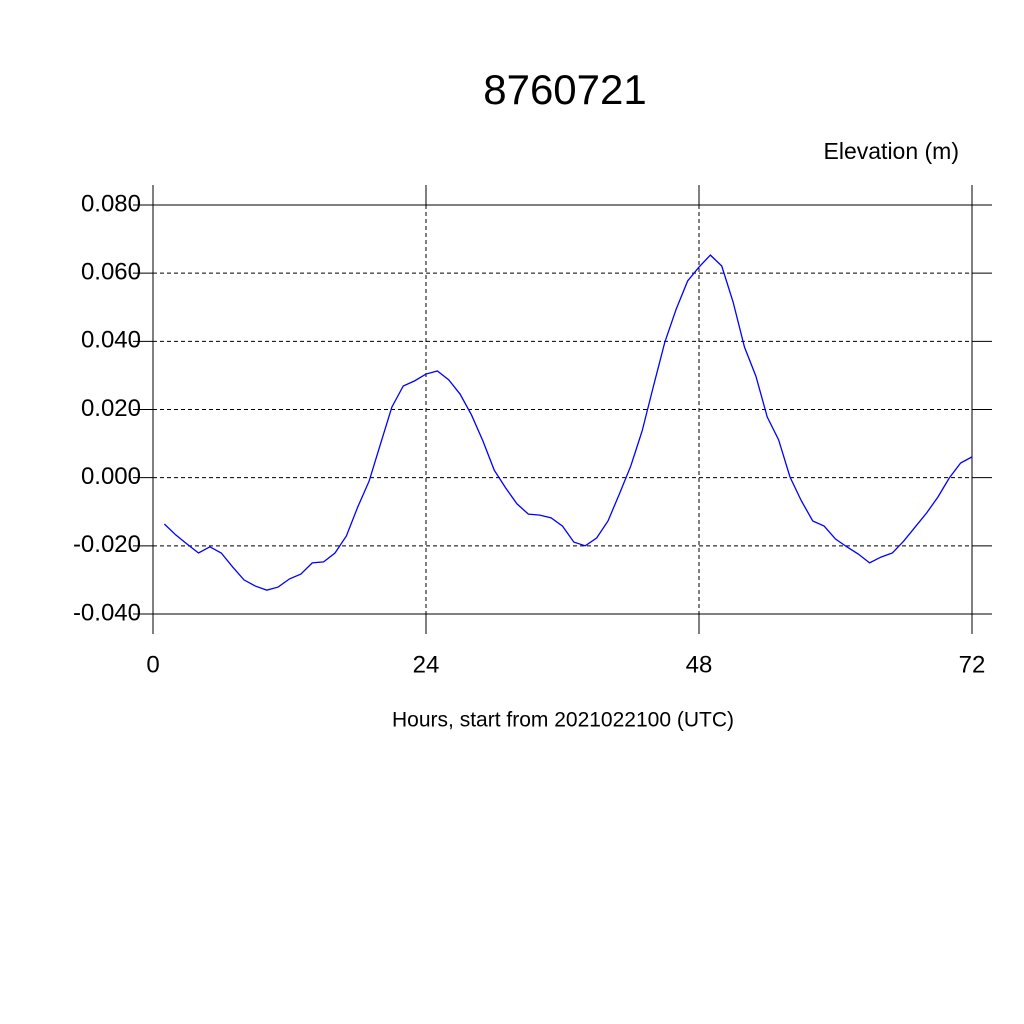 Image resolution: width=1024 pixels, height=1024 pixels. Describe the element at coordinates (972, 664) in the screenshot. I see `x-tick-label: 72` at that location.